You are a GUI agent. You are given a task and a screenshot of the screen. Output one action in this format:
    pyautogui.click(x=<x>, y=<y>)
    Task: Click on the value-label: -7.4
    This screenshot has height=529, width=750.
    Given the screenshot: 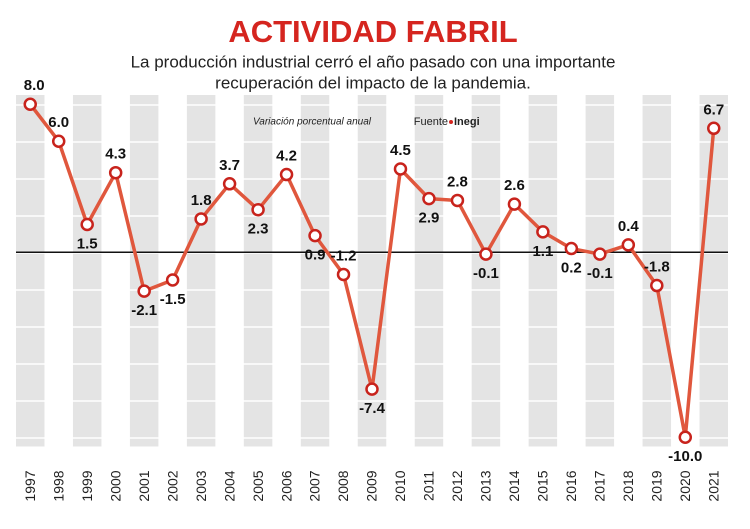 What is the action you would take?
    pyautogui.click(x=372, y=408)
    